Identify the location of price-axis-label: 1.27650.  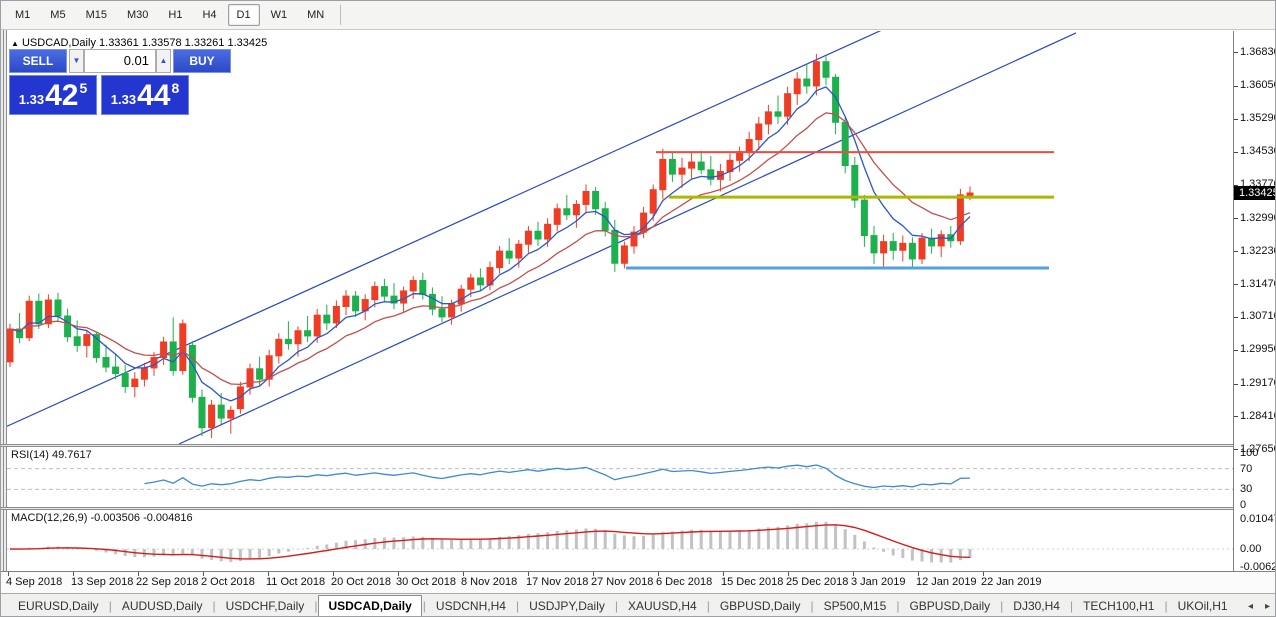
(1258, 448).